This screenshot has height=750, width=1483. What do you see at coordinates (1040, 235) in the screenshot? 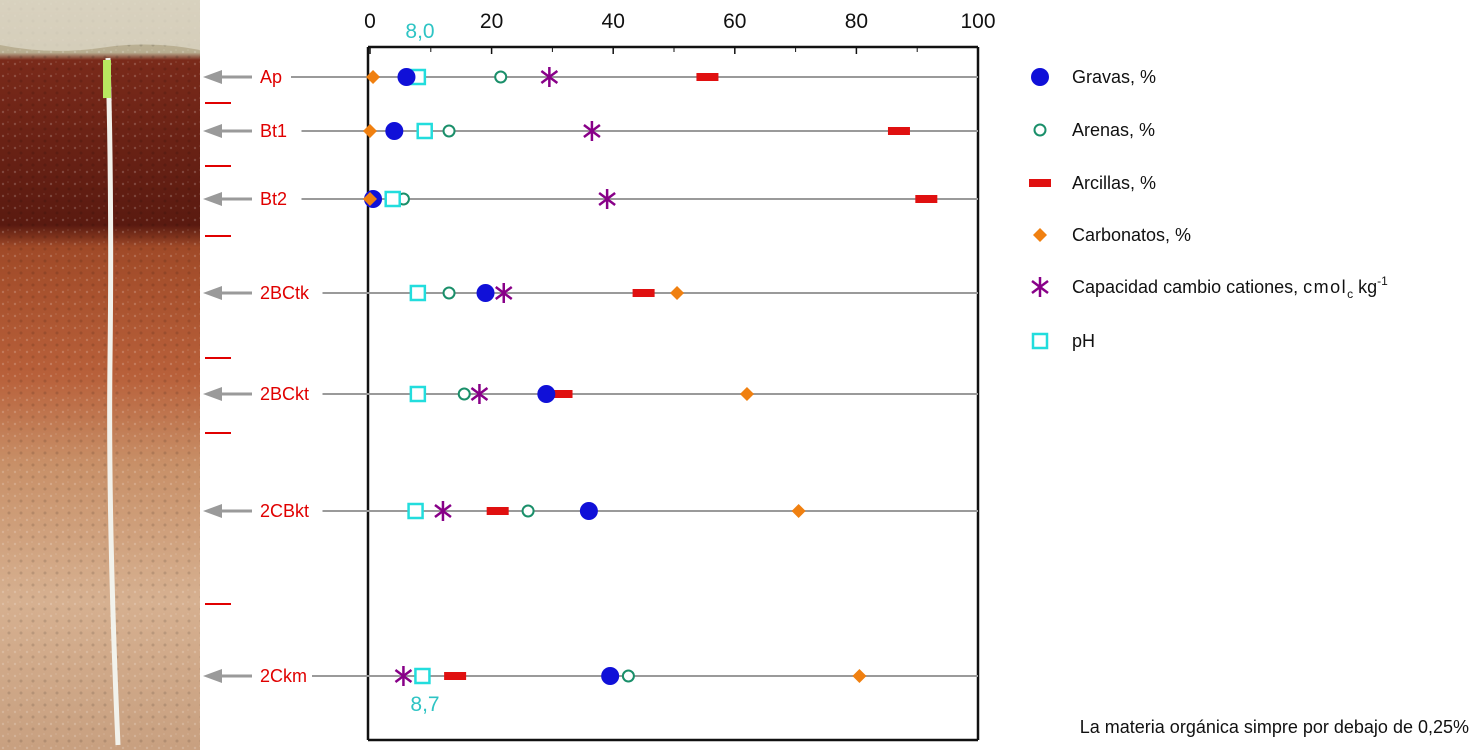
I see `carbonatos-legend-icon` at bounding box center [1040, 235].